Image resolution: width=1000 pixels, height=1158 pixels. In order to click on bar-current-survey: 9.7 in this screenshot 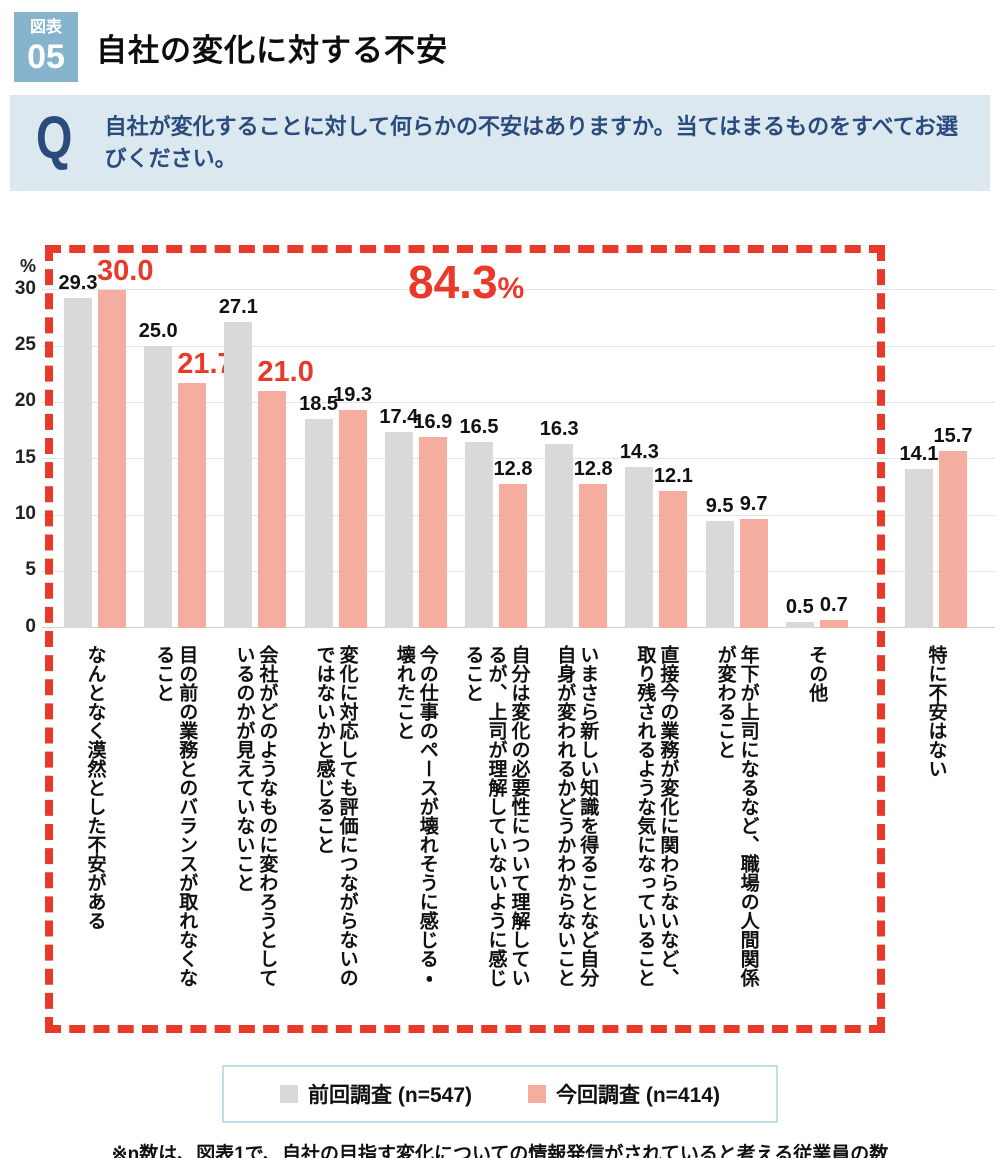, I will do `click(753, 560)`.